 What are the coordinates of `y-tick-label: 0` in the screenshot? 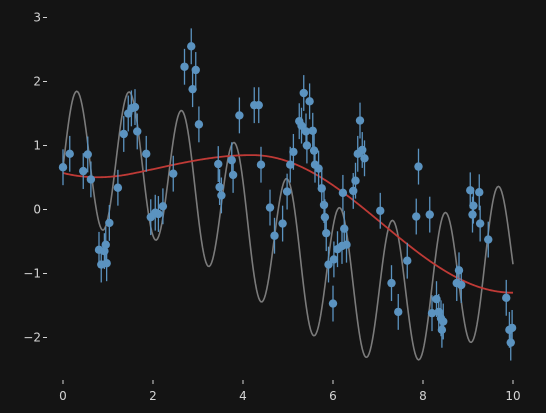 It's located at (37, 210).